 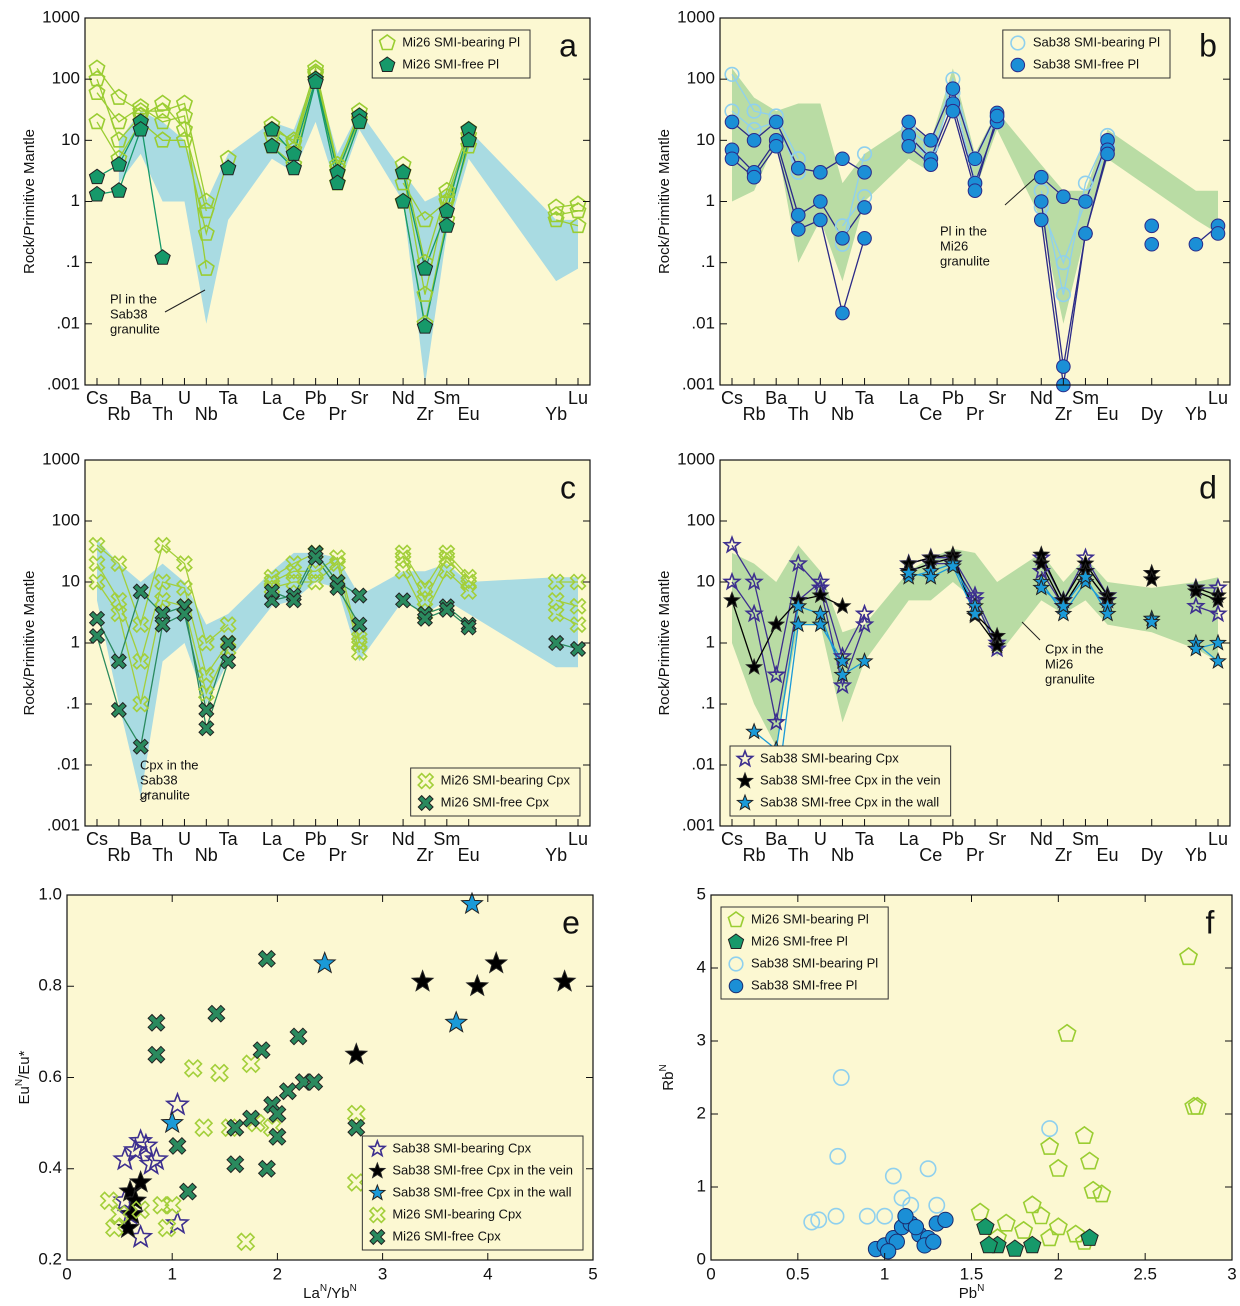 I want to click on y-tick-label: 1000, so click(x=61, y=16).